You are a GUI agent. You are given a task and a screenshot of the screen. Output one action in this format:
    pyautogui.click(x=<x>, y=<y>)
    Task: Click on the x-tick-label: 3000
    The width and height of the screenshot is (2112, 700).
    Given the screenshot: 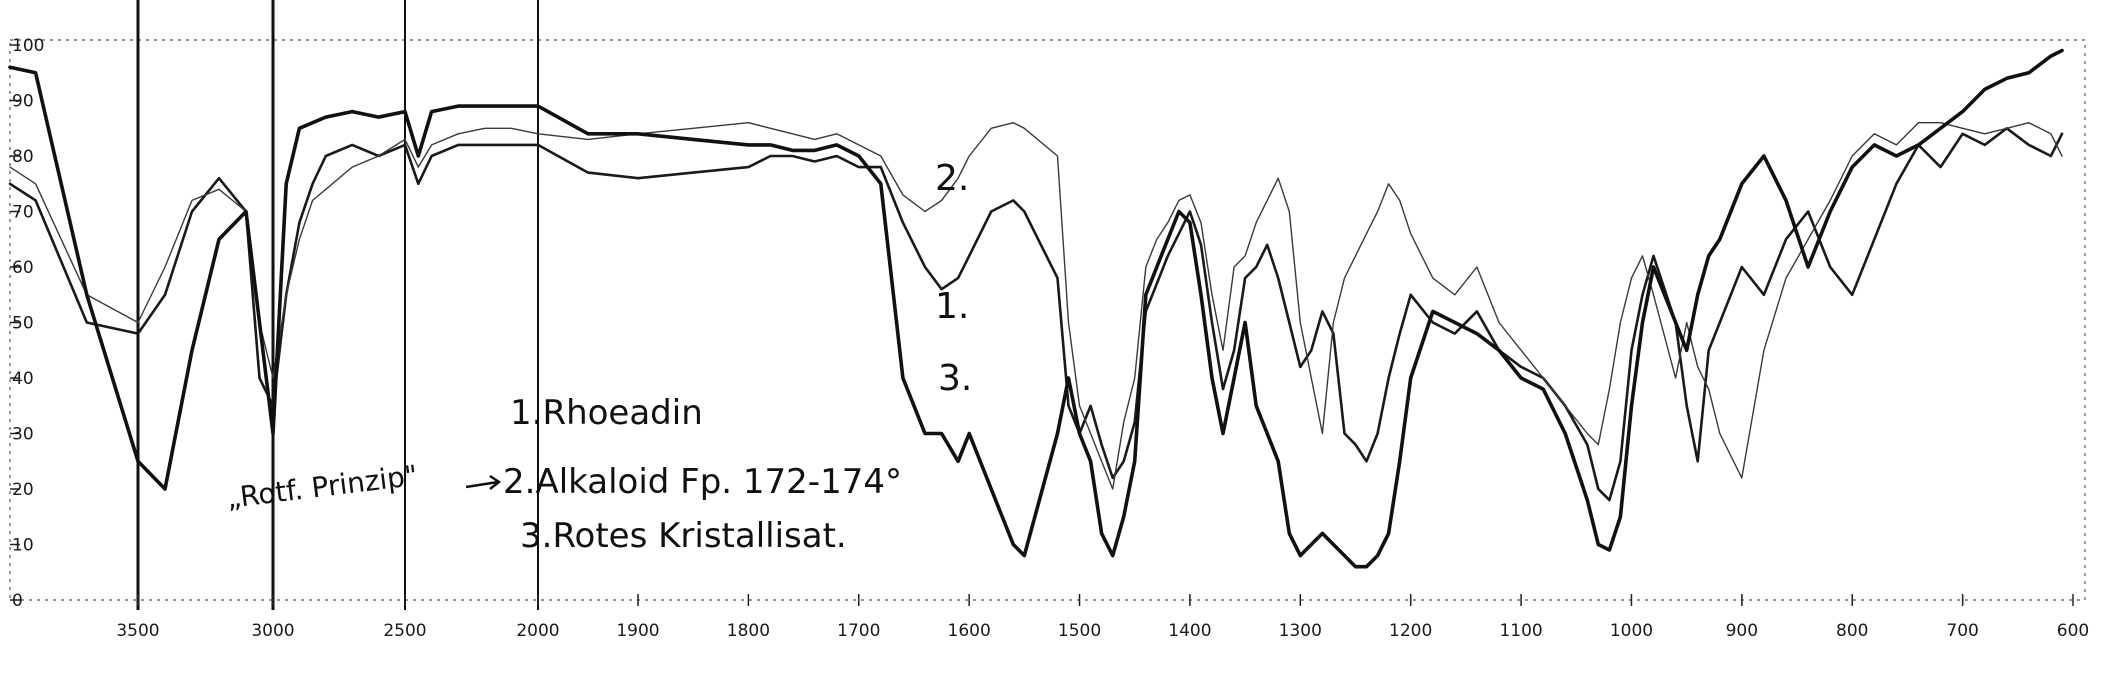 What is the action you would take?
    pyautogui.click(x=272, y=631)
    